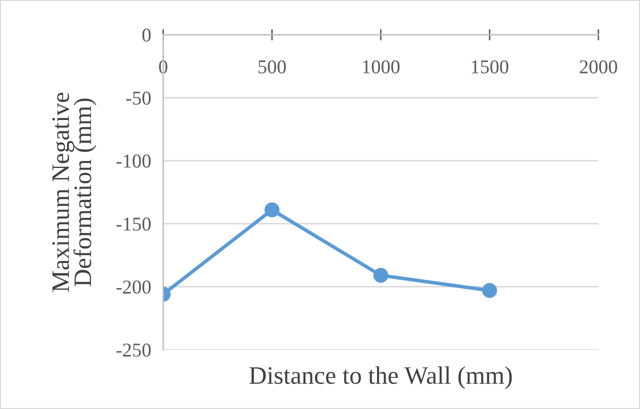 This screenshot has width=640, height=409. I want to click on x-tick-label: 2000, so click(599, 67).